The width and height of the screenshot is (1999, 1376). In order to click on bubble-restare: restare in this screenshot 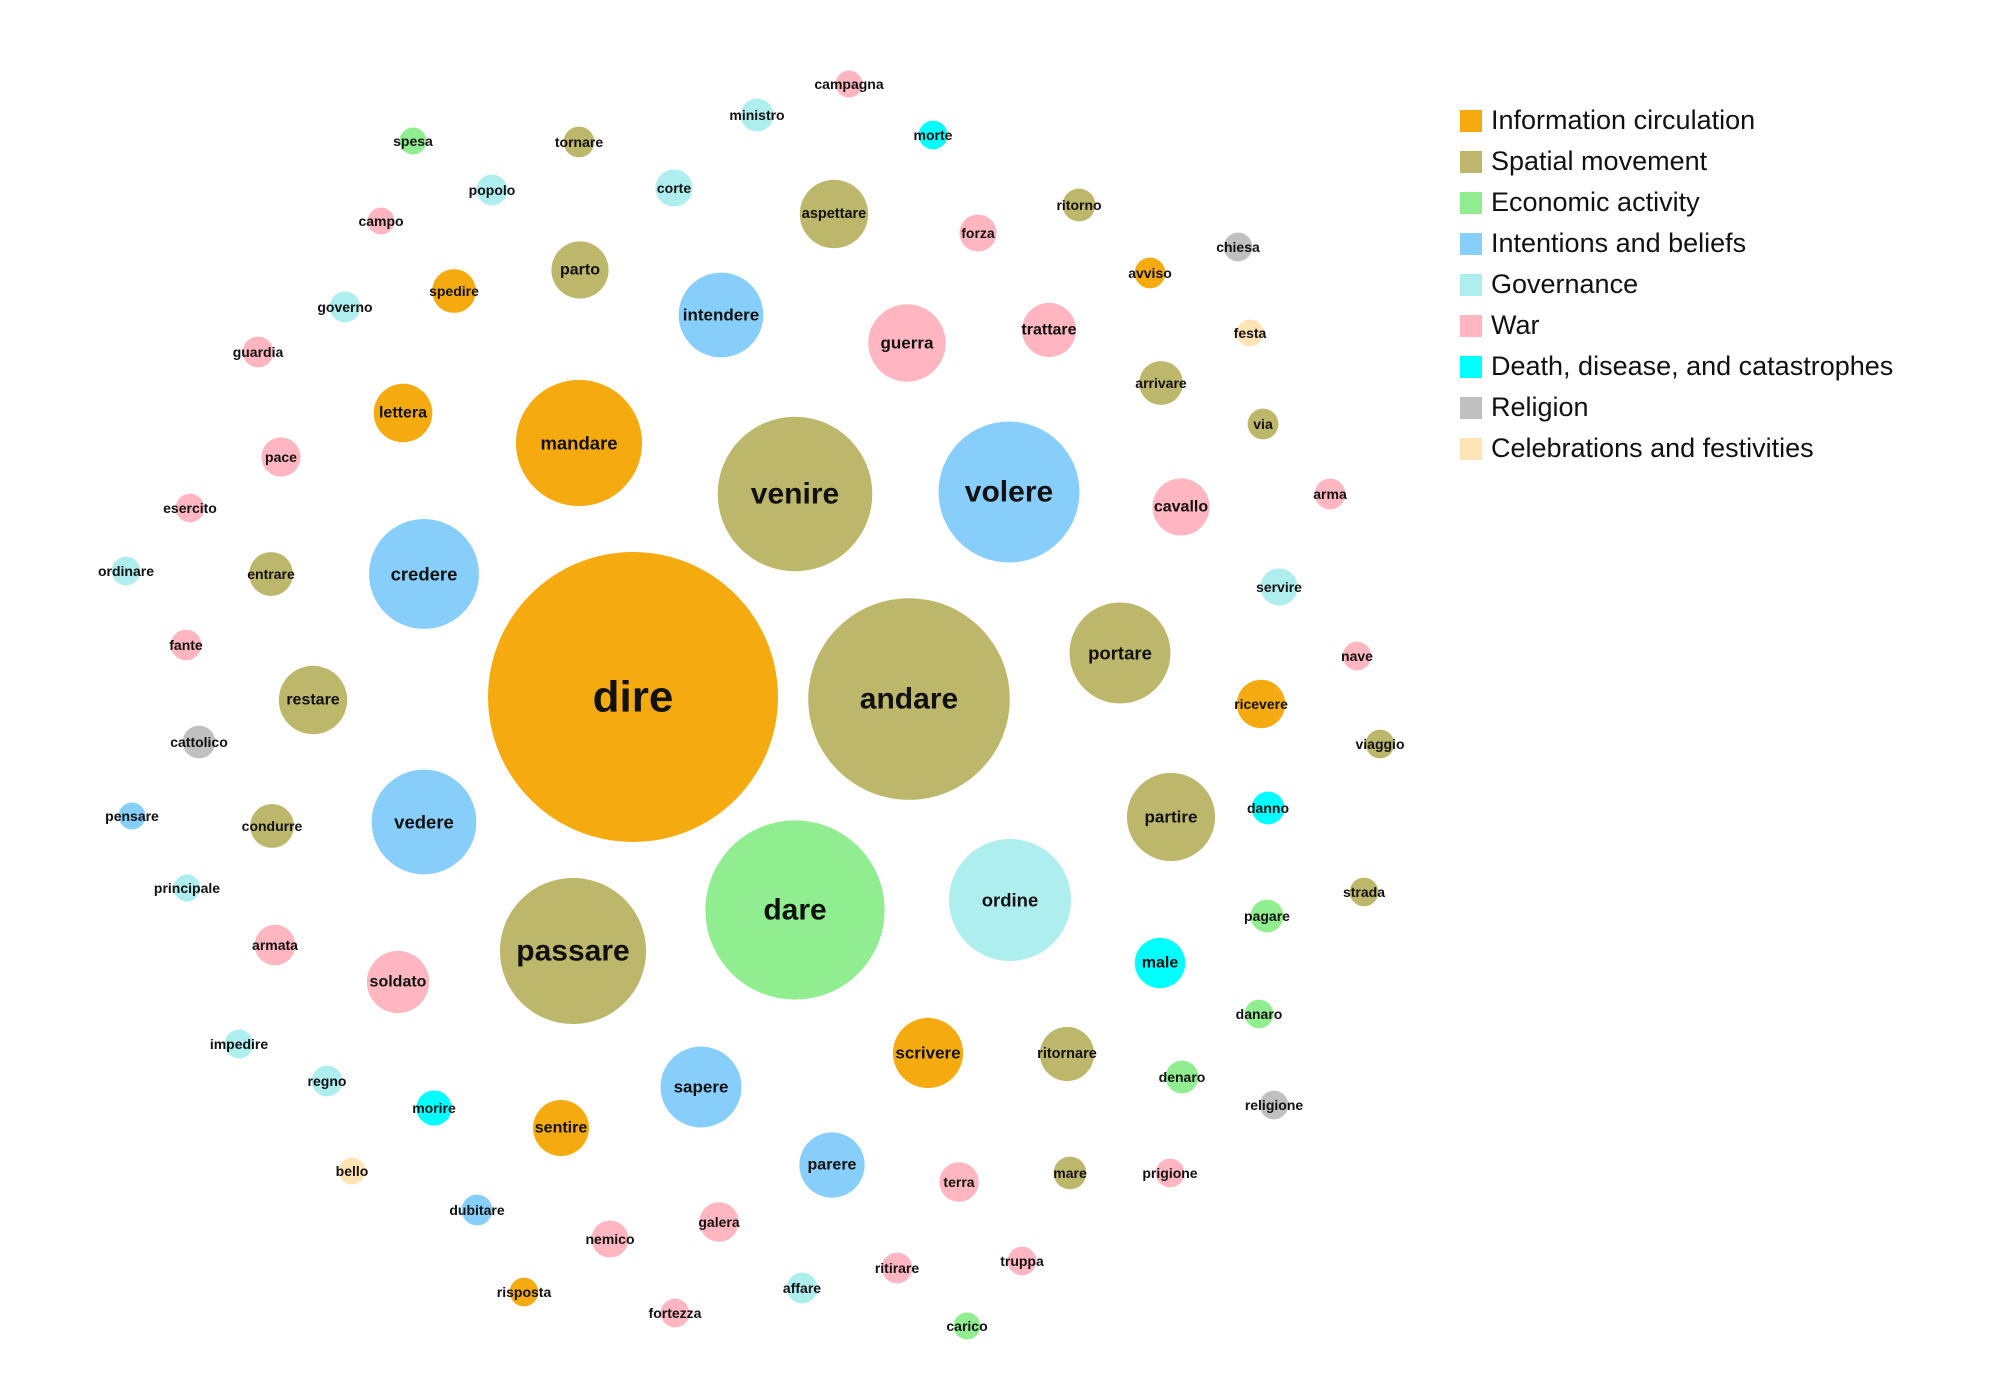, I will do `click(313, 700)`.